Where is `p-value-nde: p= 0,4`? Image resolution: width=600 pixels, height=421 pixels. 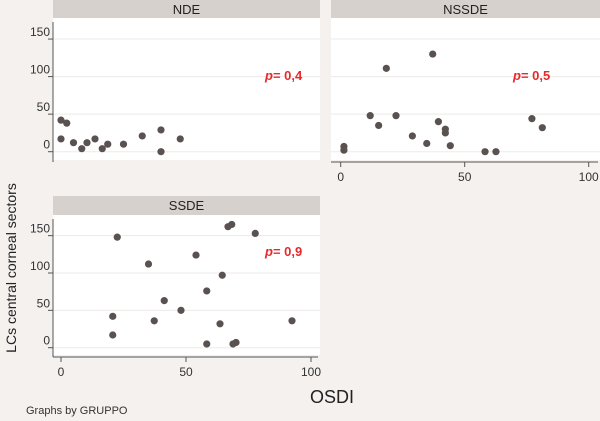 p-value-nde: p= 0,4 is located at coordinates (283, 75).